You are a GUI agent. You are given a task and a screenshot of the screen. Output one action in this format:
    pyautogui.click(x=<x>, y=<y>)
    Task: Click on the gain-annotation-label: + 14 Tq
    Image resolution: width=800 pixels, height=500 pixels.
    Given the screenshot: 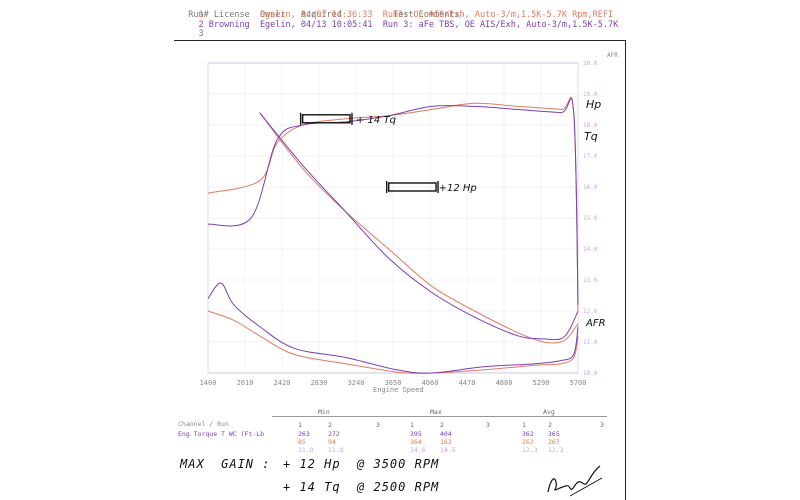 What is the action you would take?
    pyautogui.click(x=376, y=120)
    